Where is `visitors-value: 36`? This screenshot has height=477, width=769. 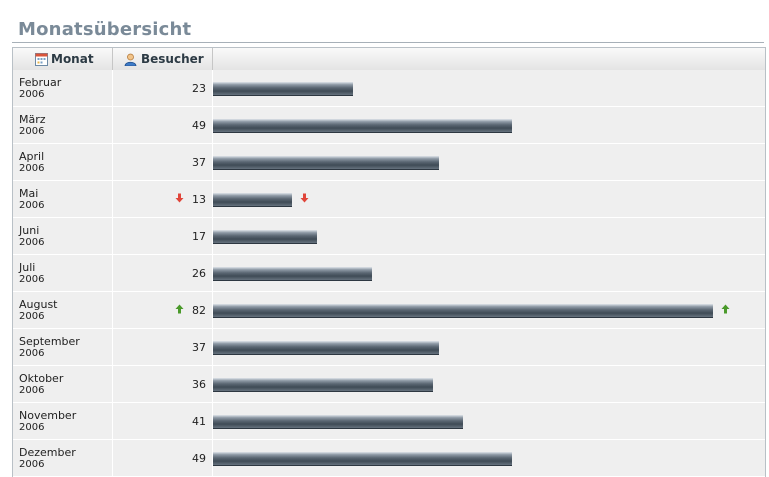 visitors-value: 36 is located at coordinates (199, 384).